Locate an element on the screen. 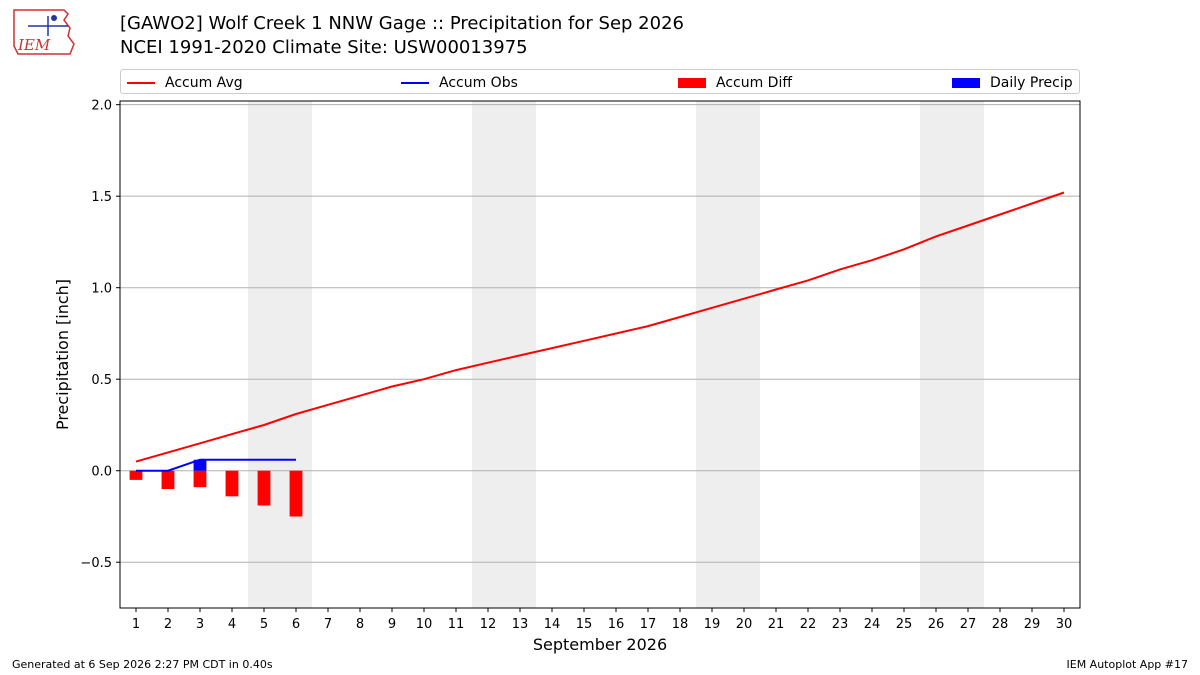  legend-item-daily-precip: Daily Precip is located at coordinates (1012, 82).